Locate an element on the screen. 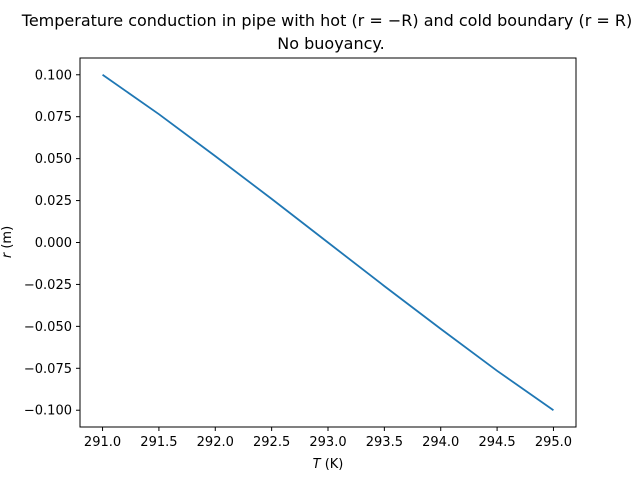 This screenshot has height=480, width=640. x-tick-label: 291.5 is located at coordinates (158, 442).